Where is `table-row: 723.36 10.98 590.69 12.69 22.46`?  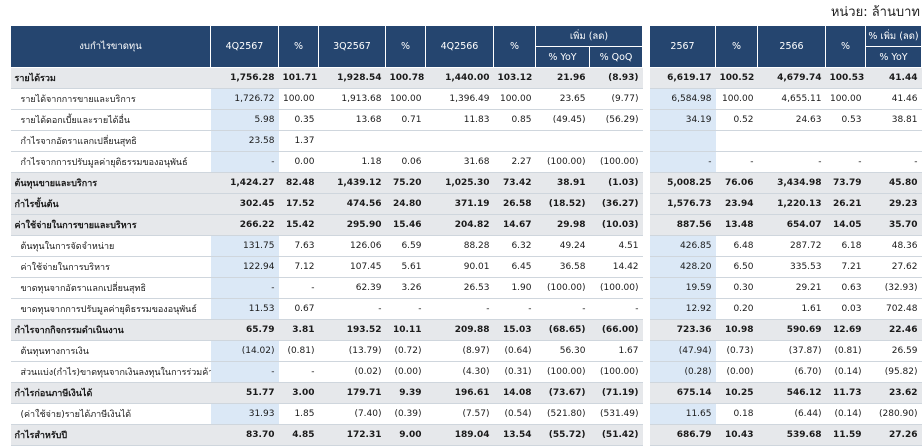 table-row: 723.36 10.98 590.69 12.69 22.46 is located at coordinates (785, 330).